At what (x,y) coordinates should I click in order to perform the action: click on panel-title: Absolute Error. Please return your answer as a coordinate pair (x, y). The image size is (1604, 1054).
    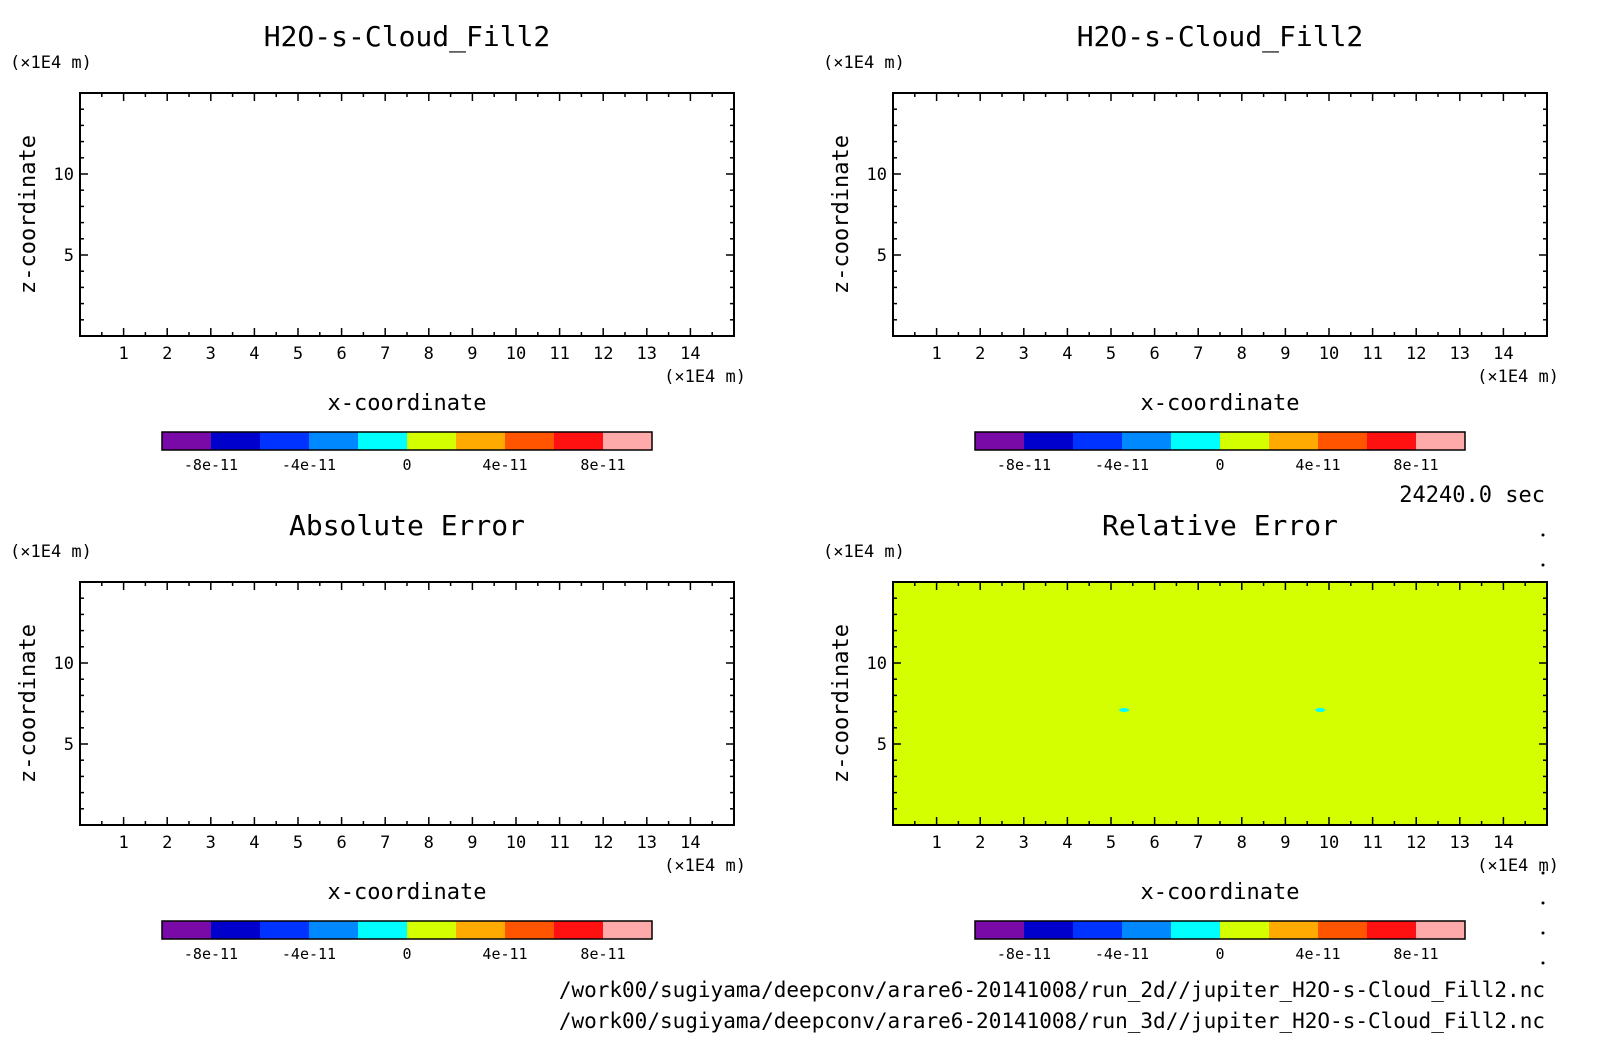
    Looking at the image, I should click on (407, 525).